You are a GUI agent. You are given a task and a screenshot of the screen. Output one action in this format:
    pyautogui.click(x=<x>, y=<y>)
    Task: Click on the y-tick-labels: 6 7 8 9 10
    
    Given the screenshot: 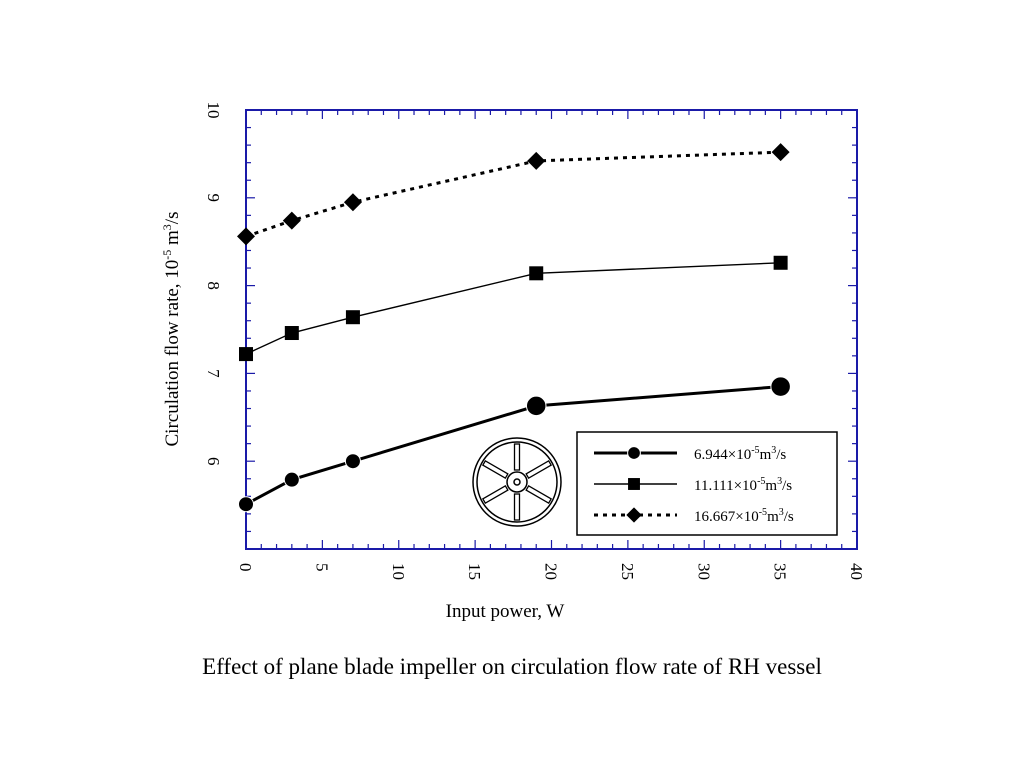 What is the action you would take?
    pyautogui.click(x=213, y=284)
    